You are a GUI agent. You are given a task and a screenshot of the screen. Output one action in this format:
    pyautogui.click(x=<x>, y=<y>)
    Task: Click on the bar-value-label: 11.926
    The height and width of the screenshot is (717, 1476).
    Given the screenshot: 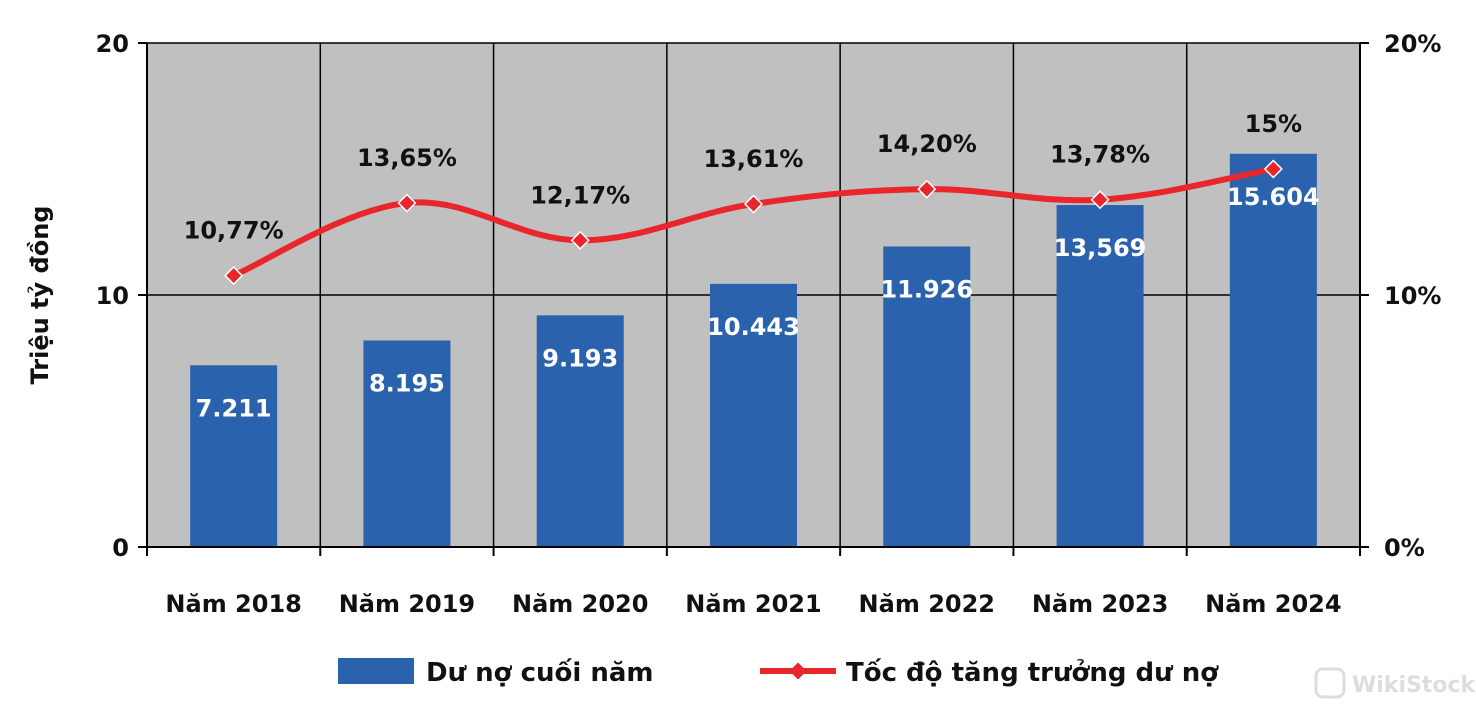 What is the action you would take?
    pyautogui.click(x=926, y=289)
    